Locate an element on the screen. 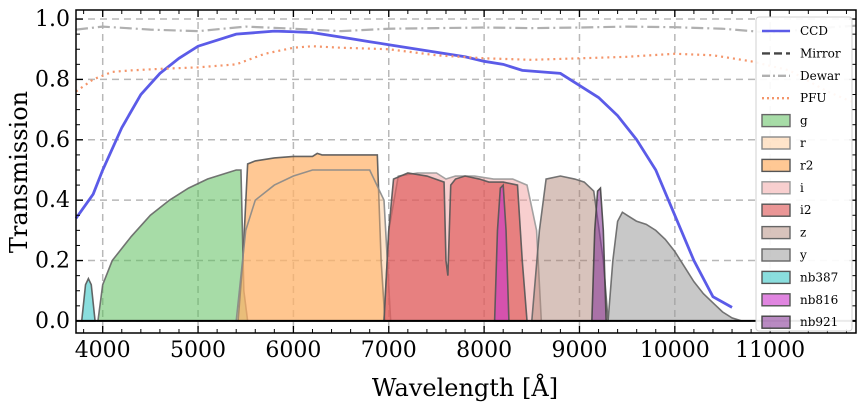 The image size is (863, 408). legend-swatch-r2 is located at coordinates (776, 165).